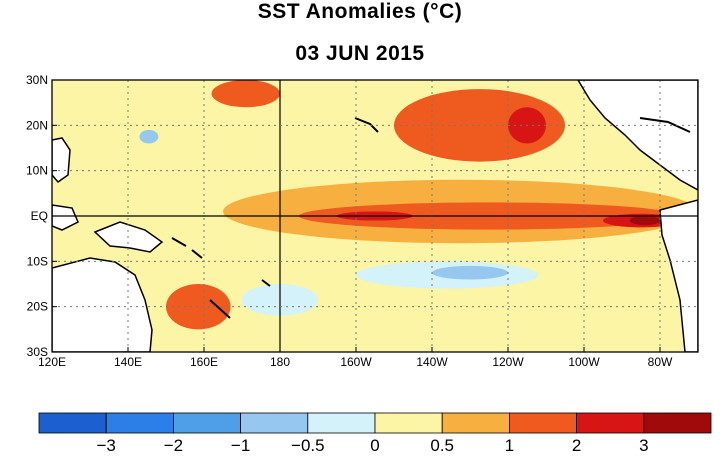  Describe the element at coordinates (37, 261) in the screenshot. I see `y-tick-label: 10S` at that location.